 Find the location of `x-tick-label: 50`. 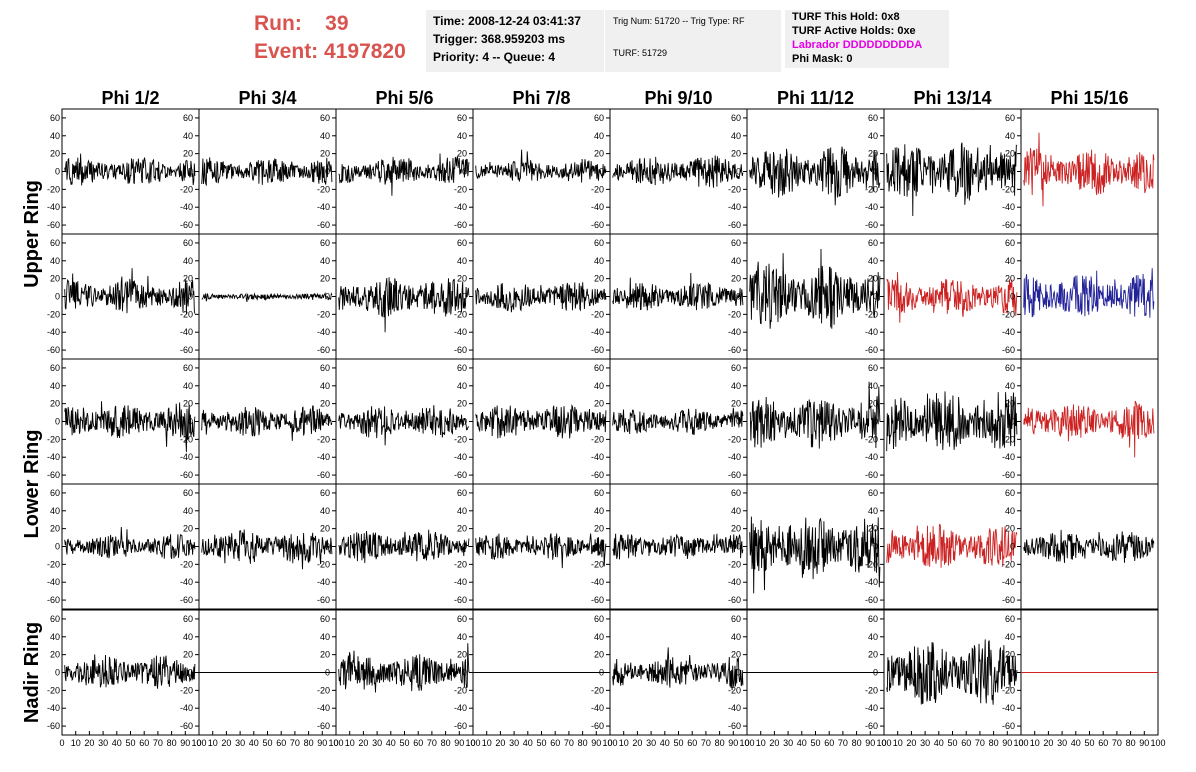

x-tick-label: 50 is located at coordinates (130, 743).